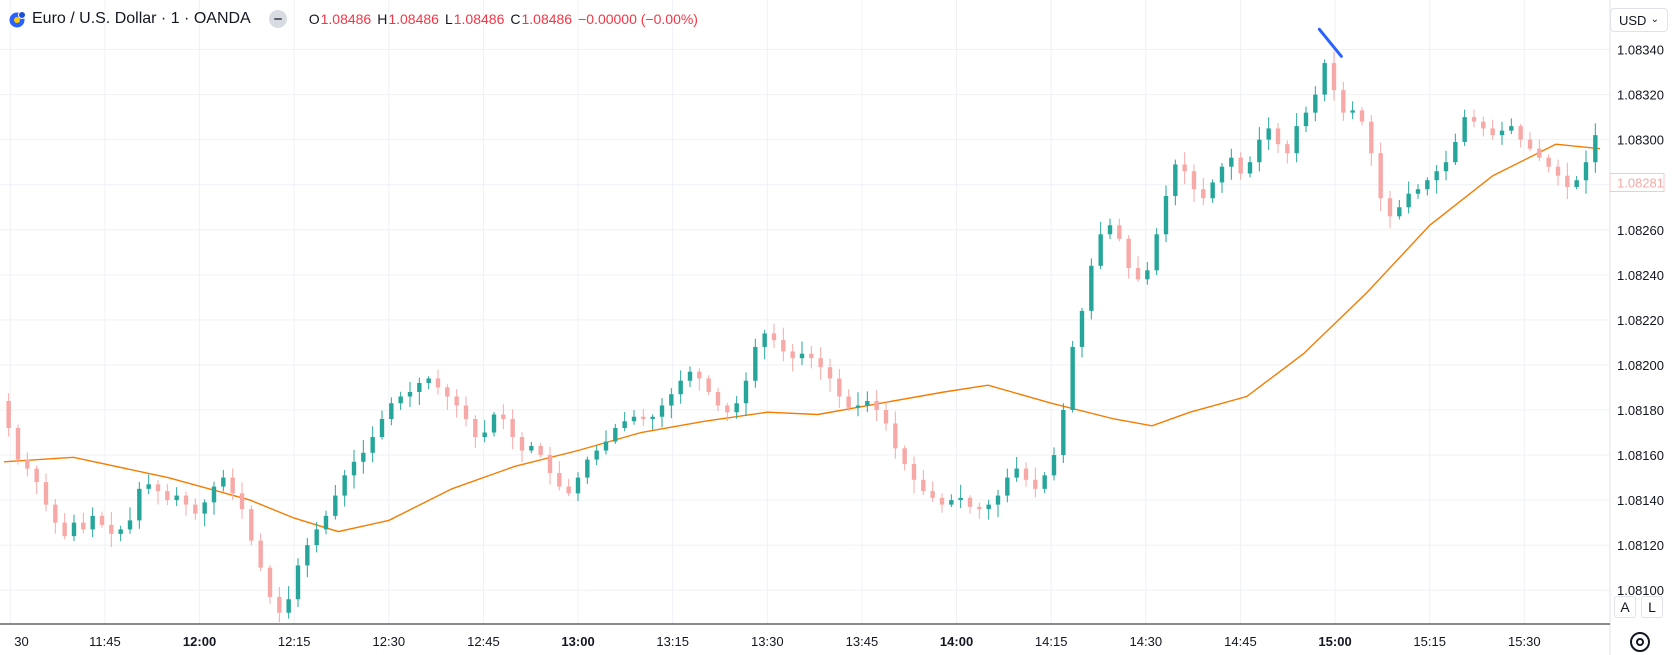  I want to click on time-tick-label: 14:30, so click(1146, 641).